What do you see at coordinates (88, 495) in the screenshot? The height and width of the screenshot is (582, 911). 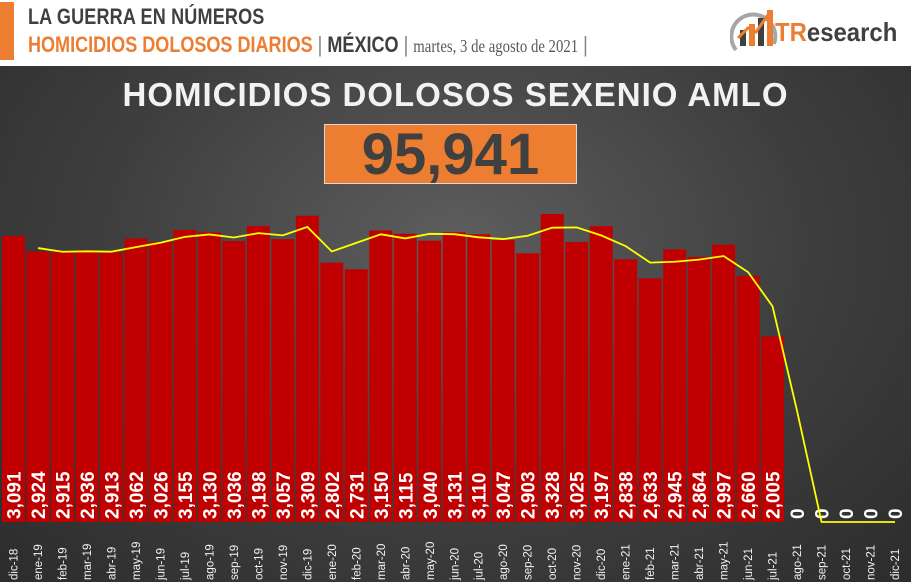 I see `data-label-mar-19: 2,936` at bounding box center [88, 495].